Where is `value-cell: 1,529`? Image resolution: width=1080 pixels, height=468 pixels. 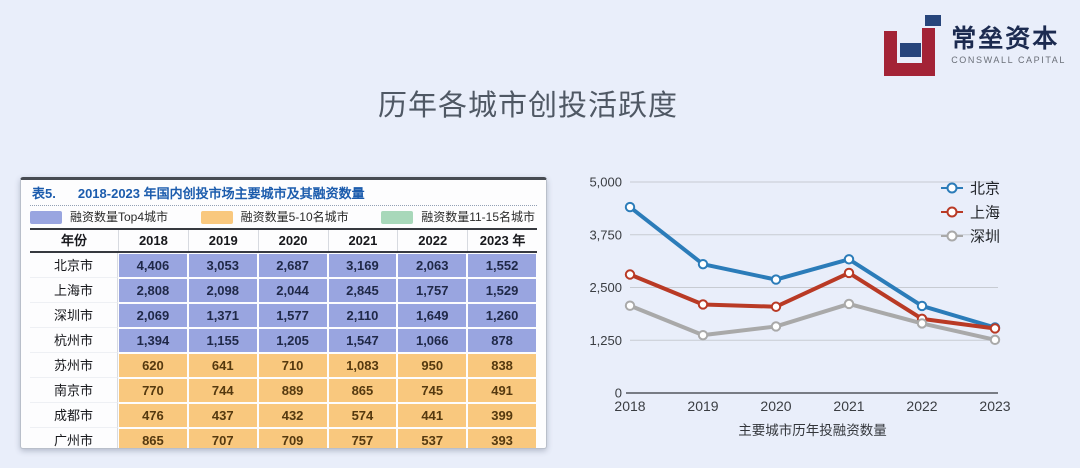
value-cell: 1,529 is located at coordinates (502, 290).